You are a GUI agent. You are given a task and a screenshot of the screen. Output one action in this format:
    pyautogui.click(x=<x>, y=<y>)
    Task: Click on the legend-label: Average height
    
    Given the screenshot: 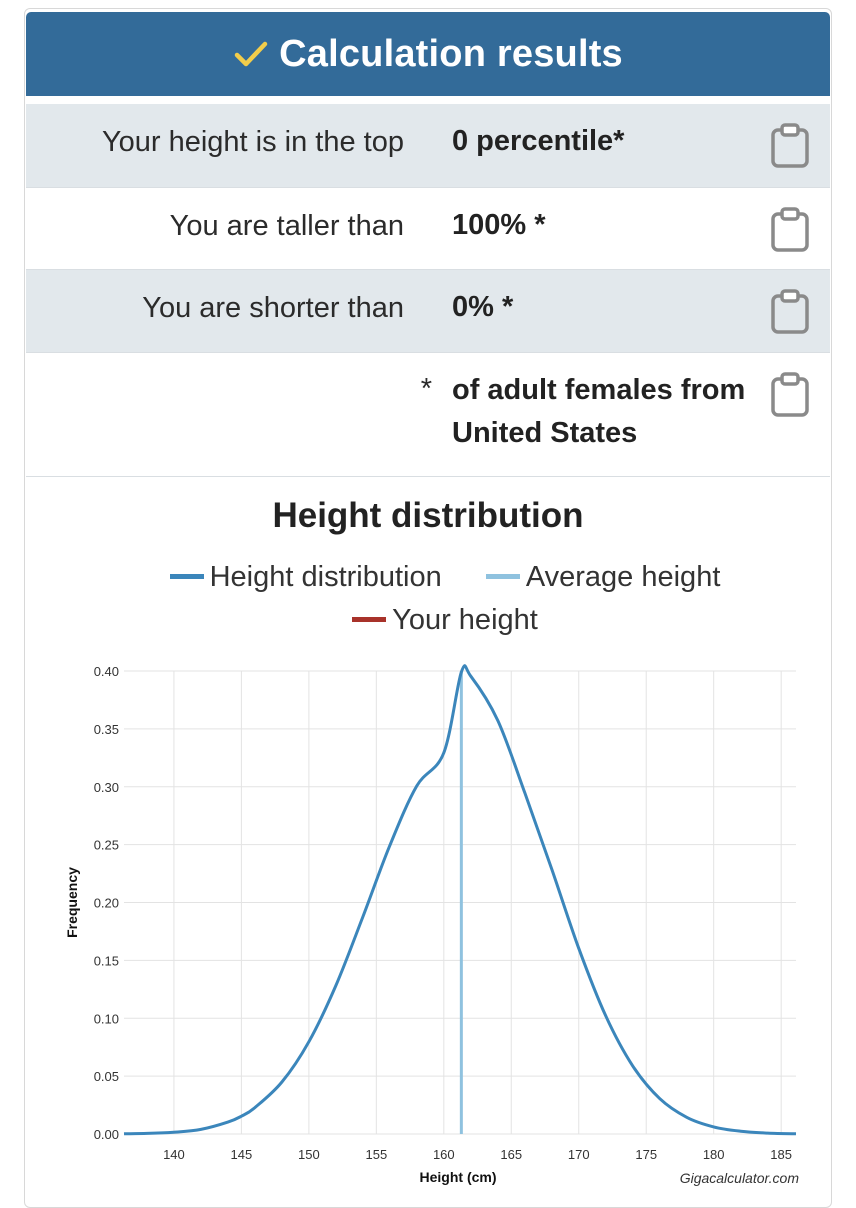 What is the action you would take?
    pyautogui.click(x=623, y=577)
    